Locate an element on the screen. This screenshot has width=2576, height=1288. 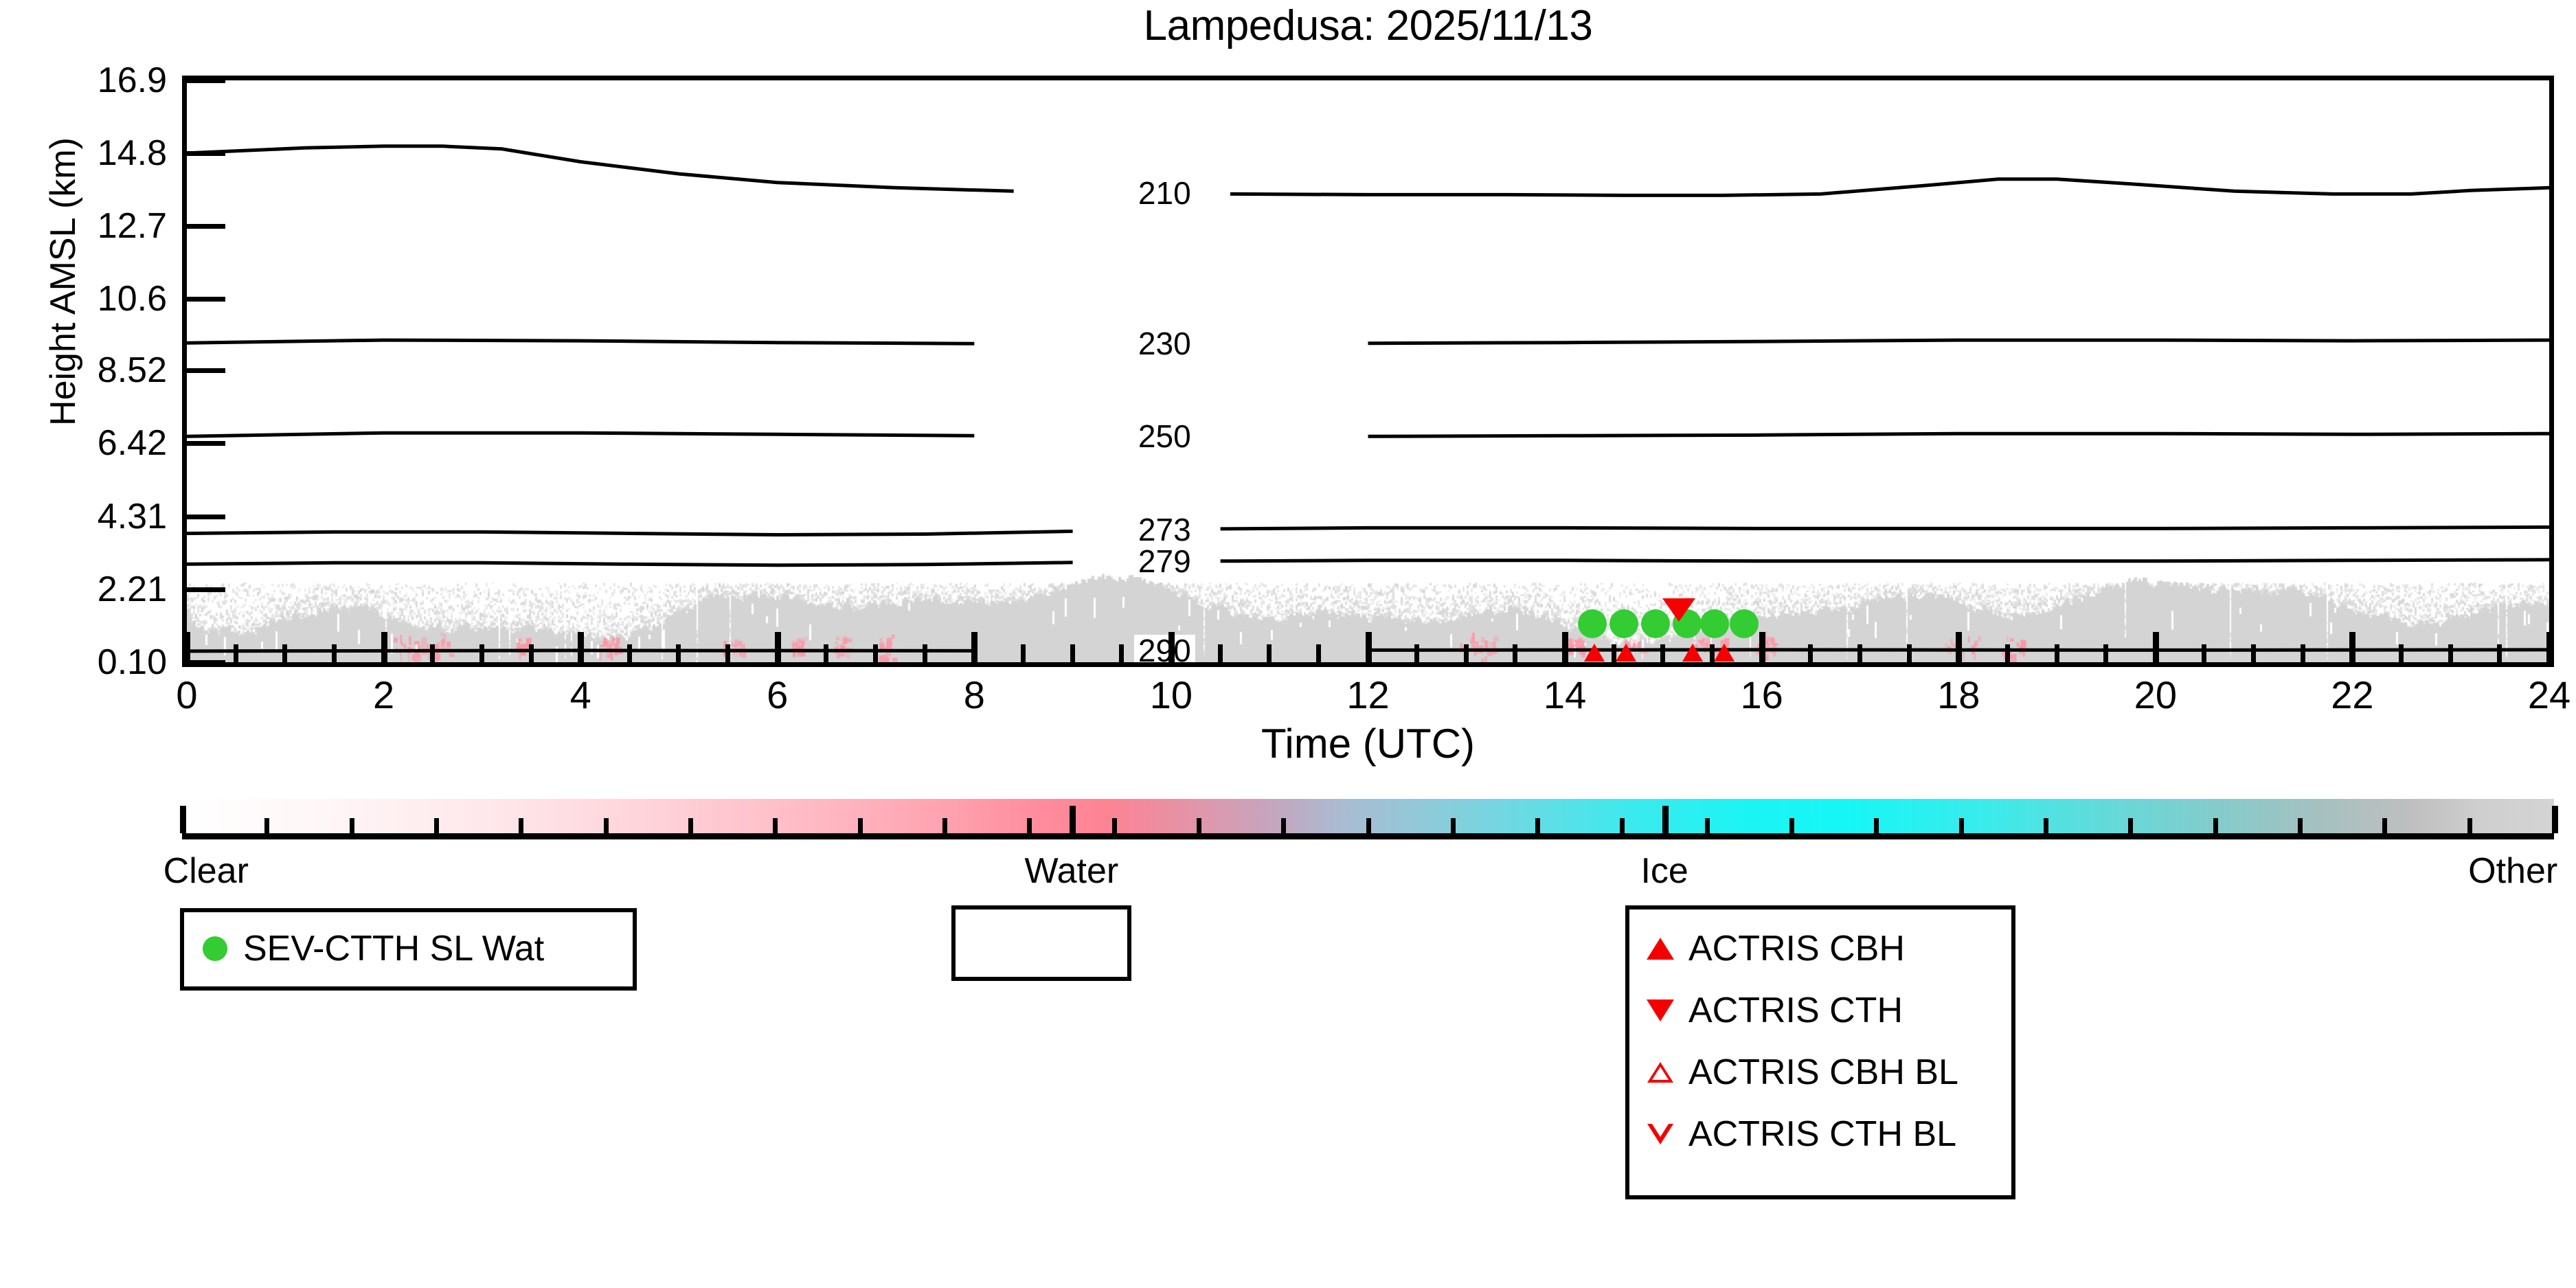
marker-actris-cth is located at coordinates (1679, 610).